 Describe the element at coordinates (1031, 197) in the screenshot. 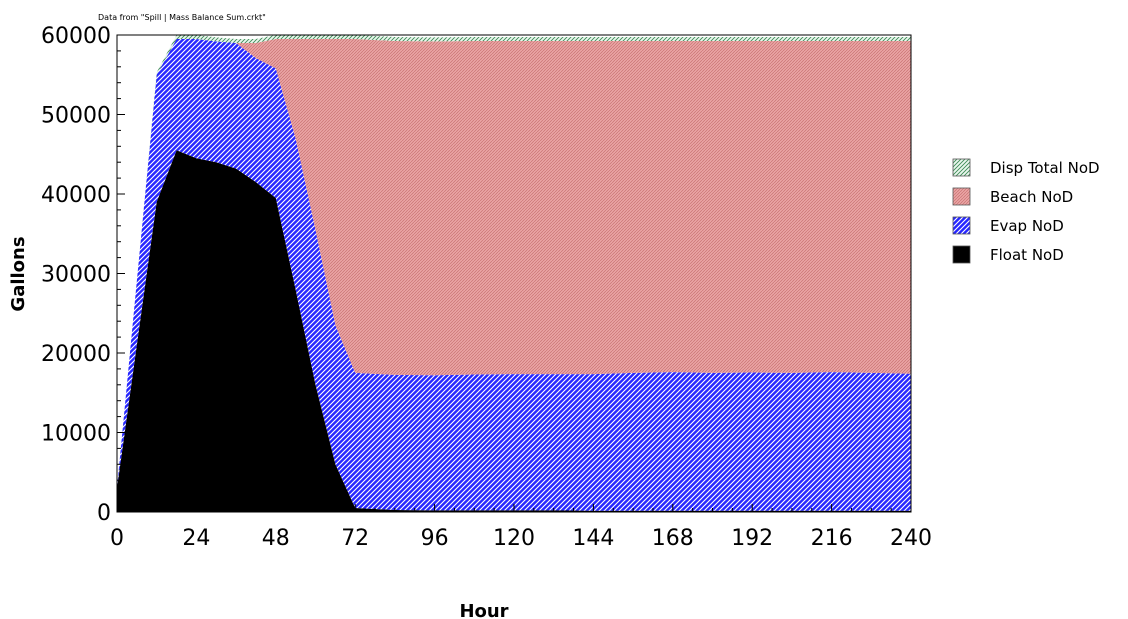

I see `legend-label: Beach NoD` at that location.